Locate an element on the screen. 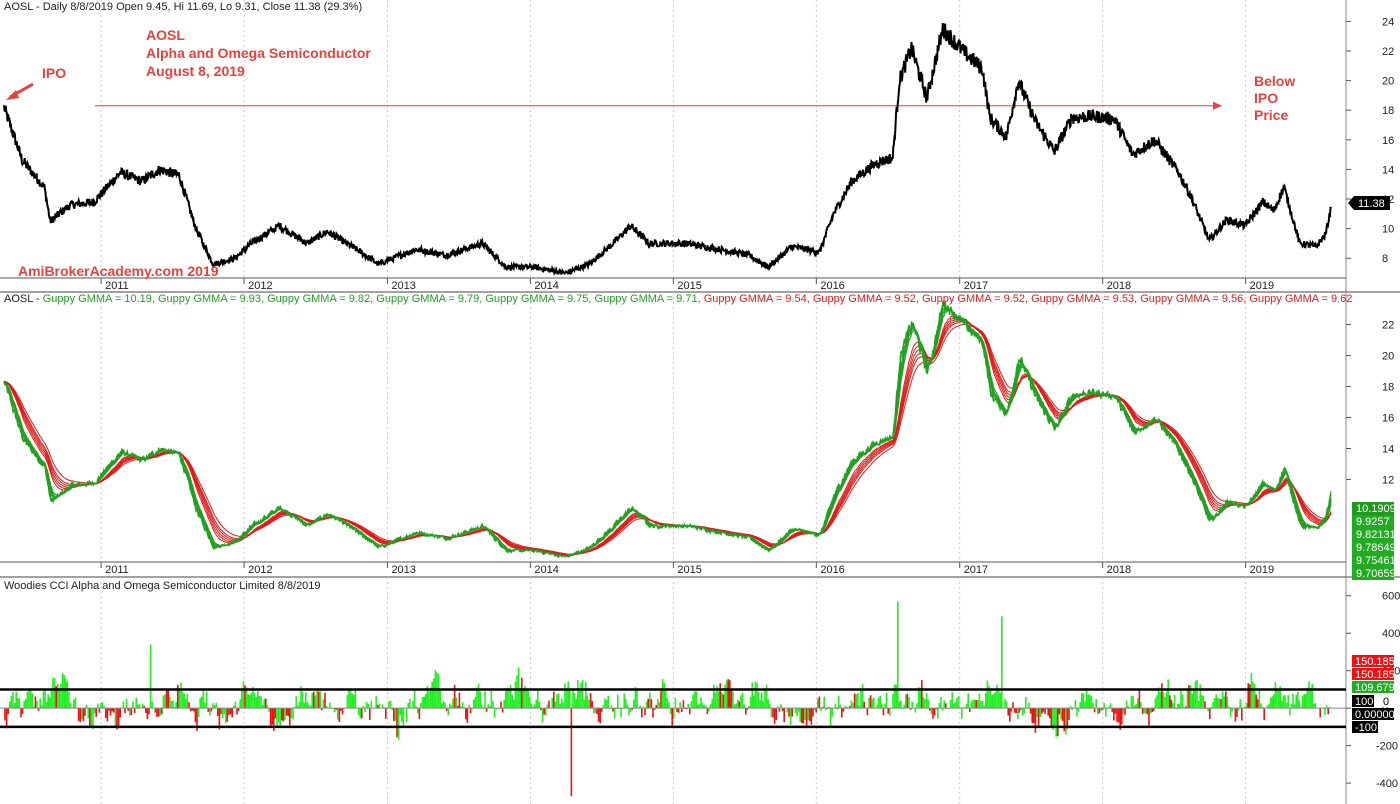 The image size is (1400, 804). gmma-y-tick-label: 12 is located at coordinates (1388, 480).